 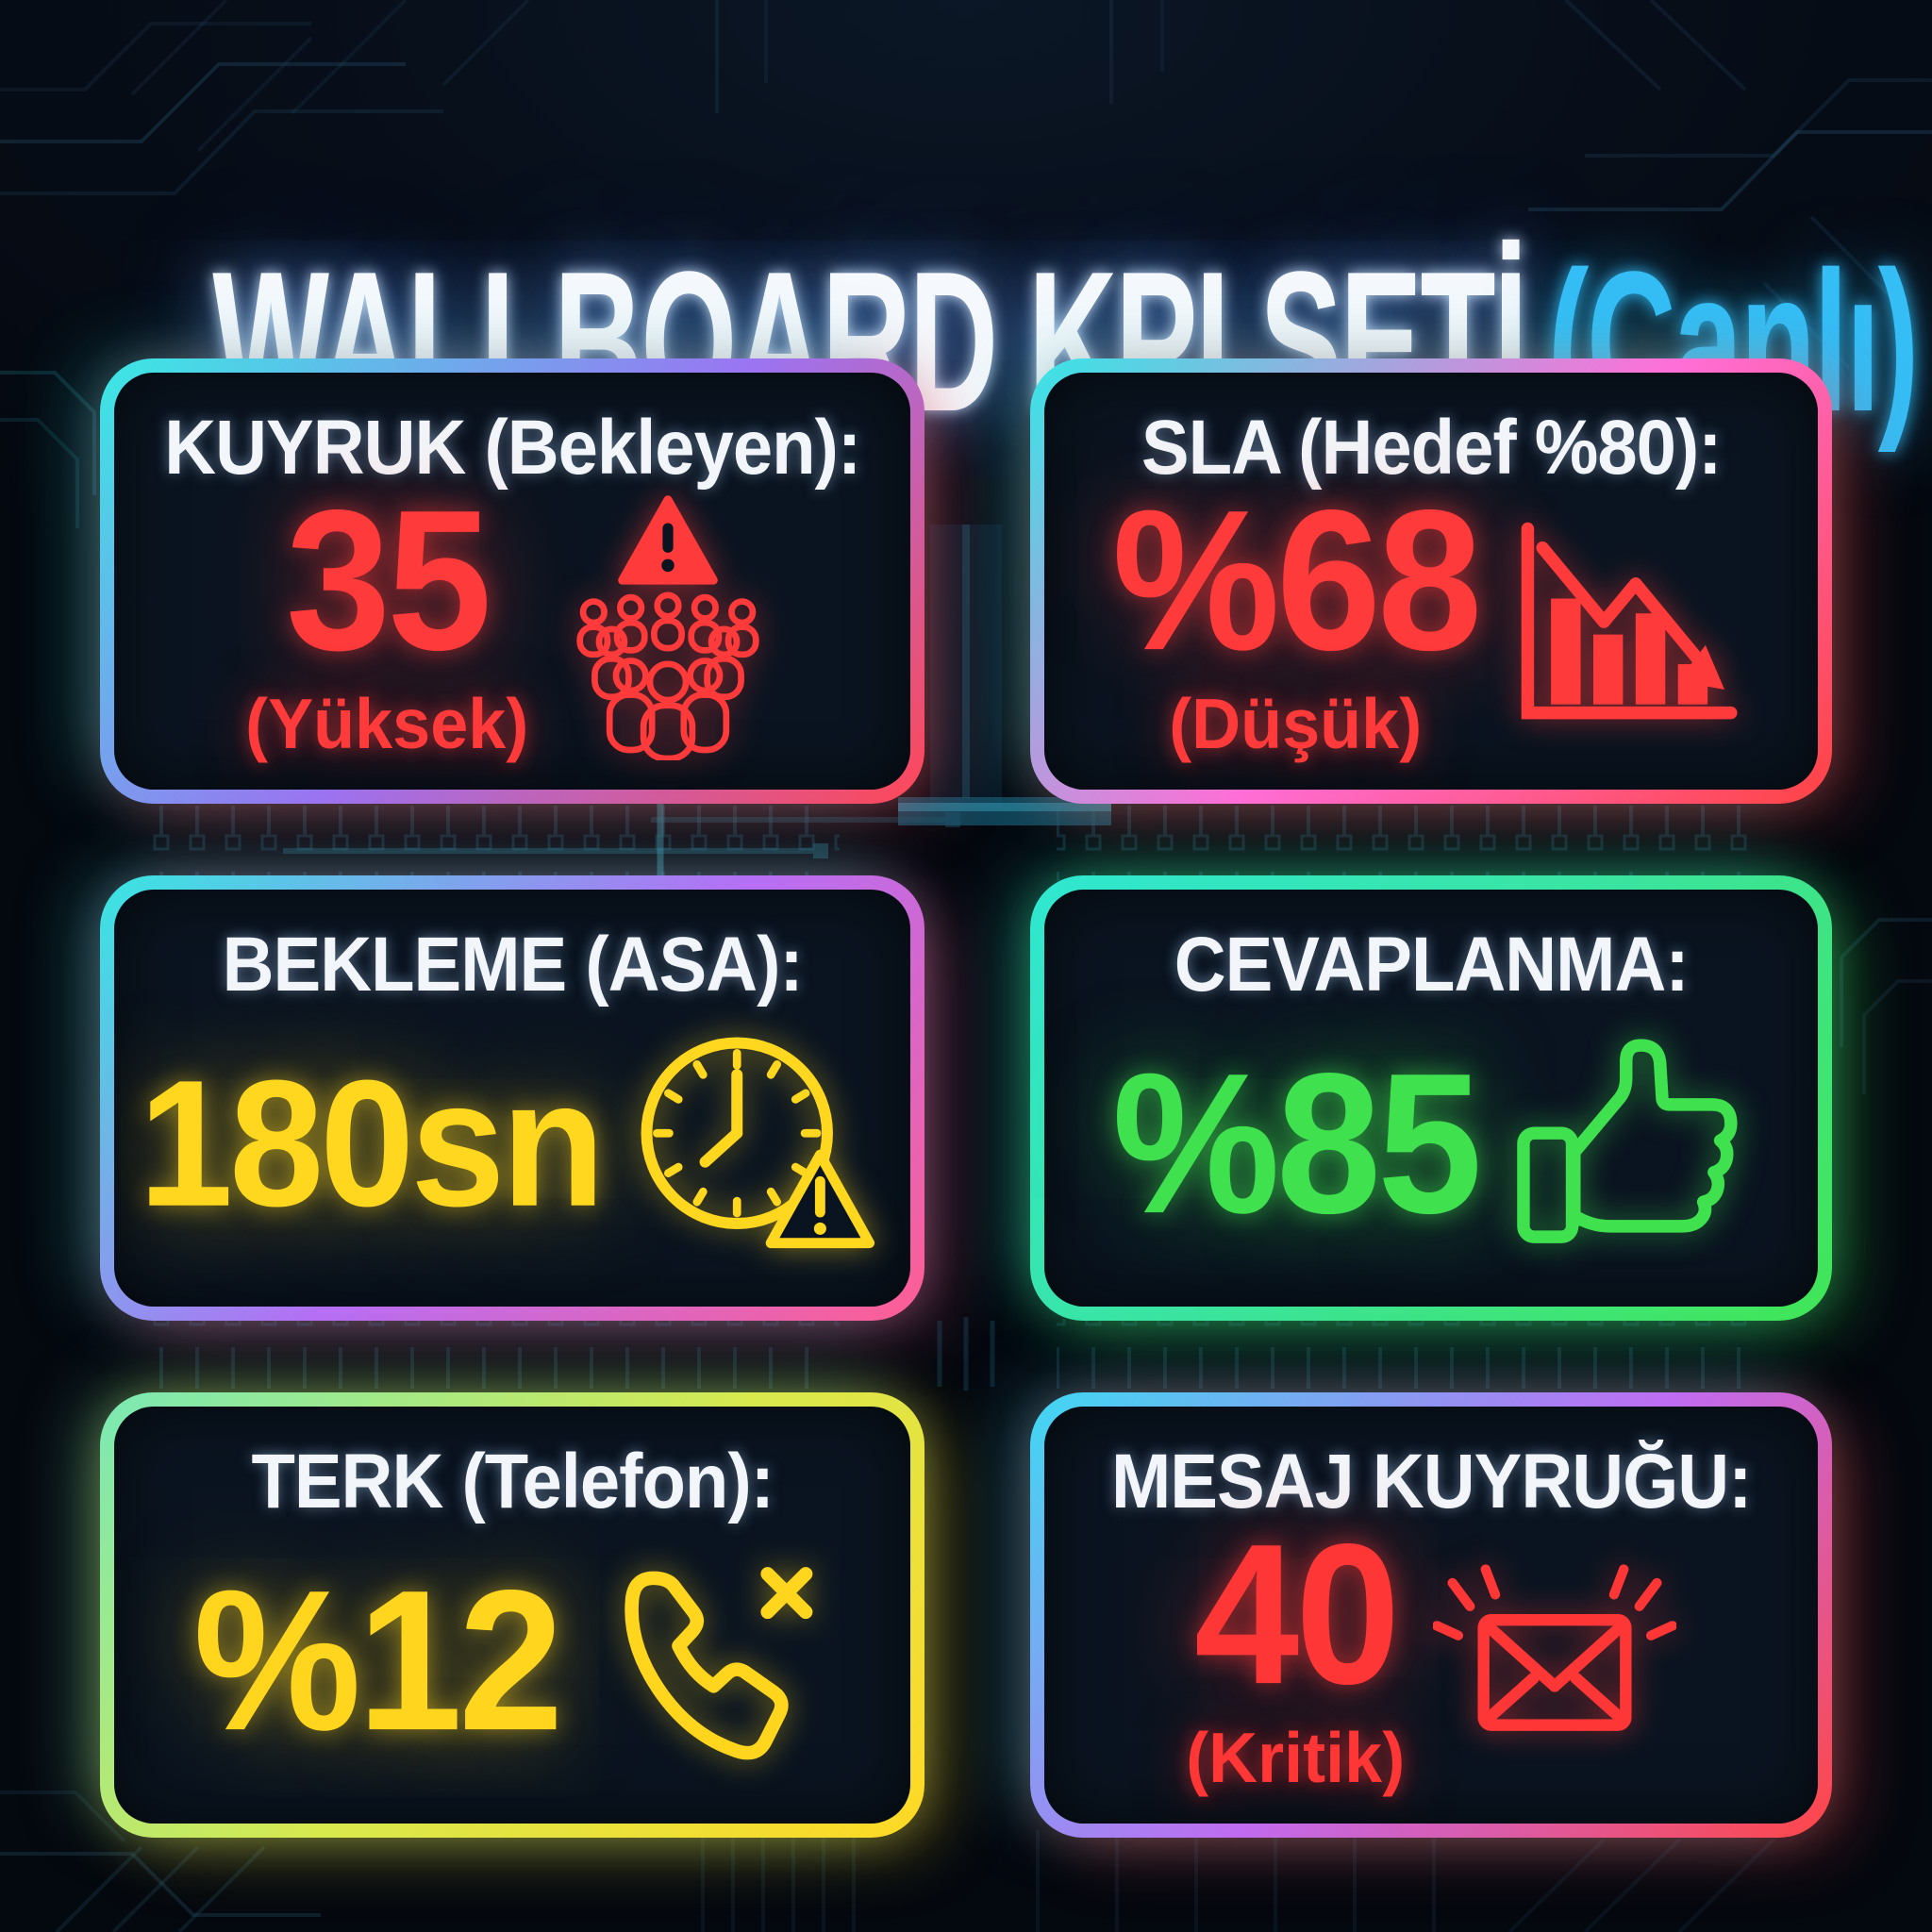 I want to click on kpi-note: (Düşük), so click(x=1296, y=724).